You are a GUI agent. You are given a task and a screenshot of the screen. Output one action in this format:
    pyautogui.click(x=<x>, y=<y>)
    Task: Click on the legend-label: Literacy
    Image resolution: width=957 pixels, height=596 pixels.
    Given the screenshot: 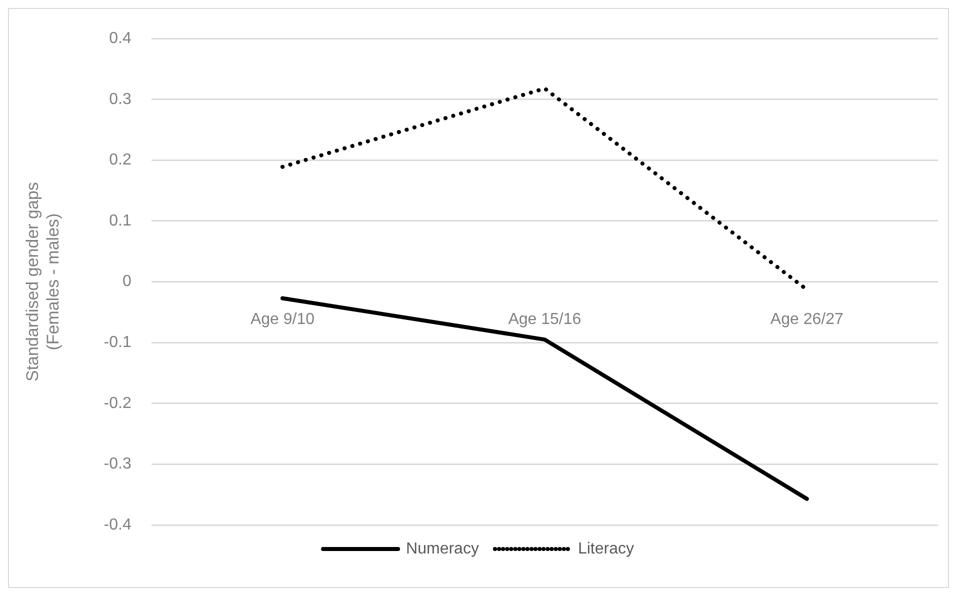 What is the action you would take?
    pyautogui.click(x=606, y=549)
    